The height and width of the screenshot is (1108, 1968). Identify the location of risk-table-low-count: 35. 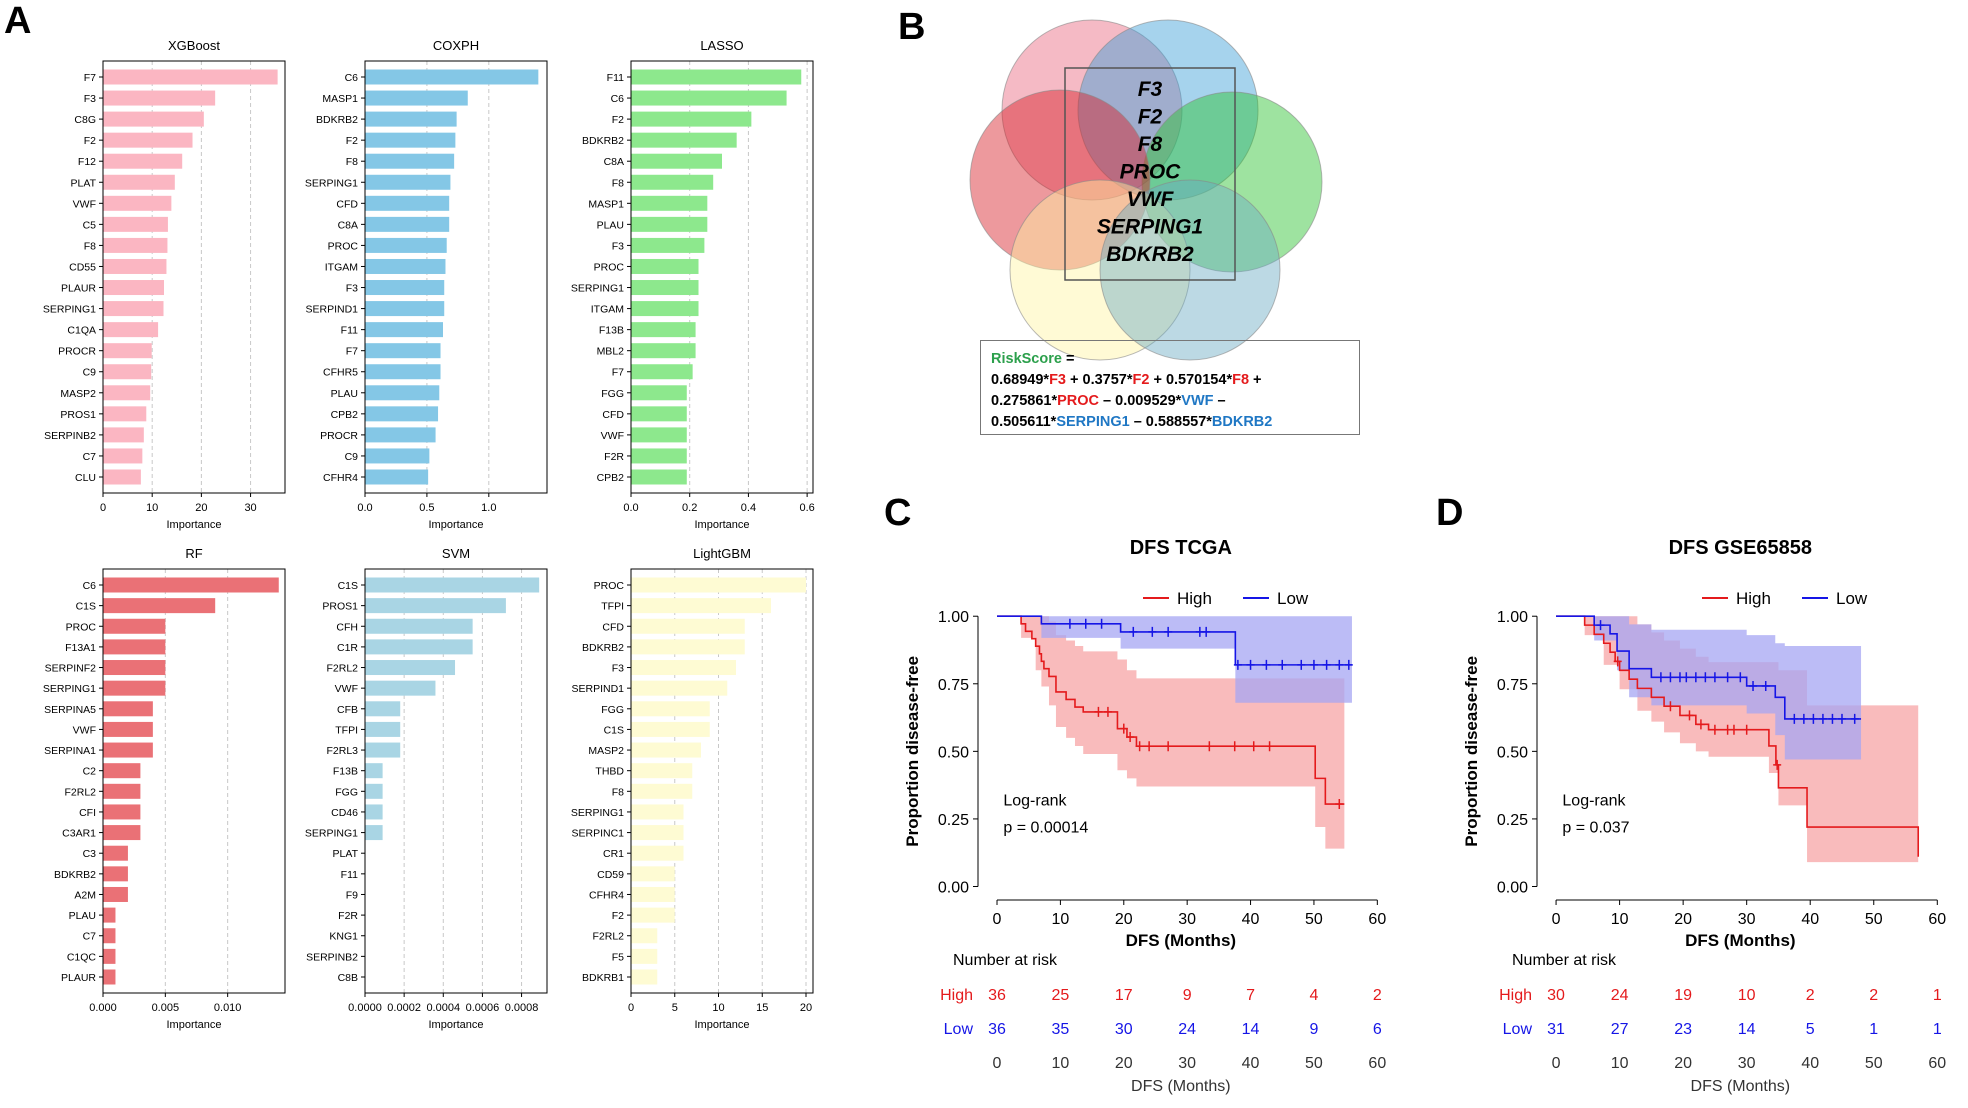
(1061, 1029).